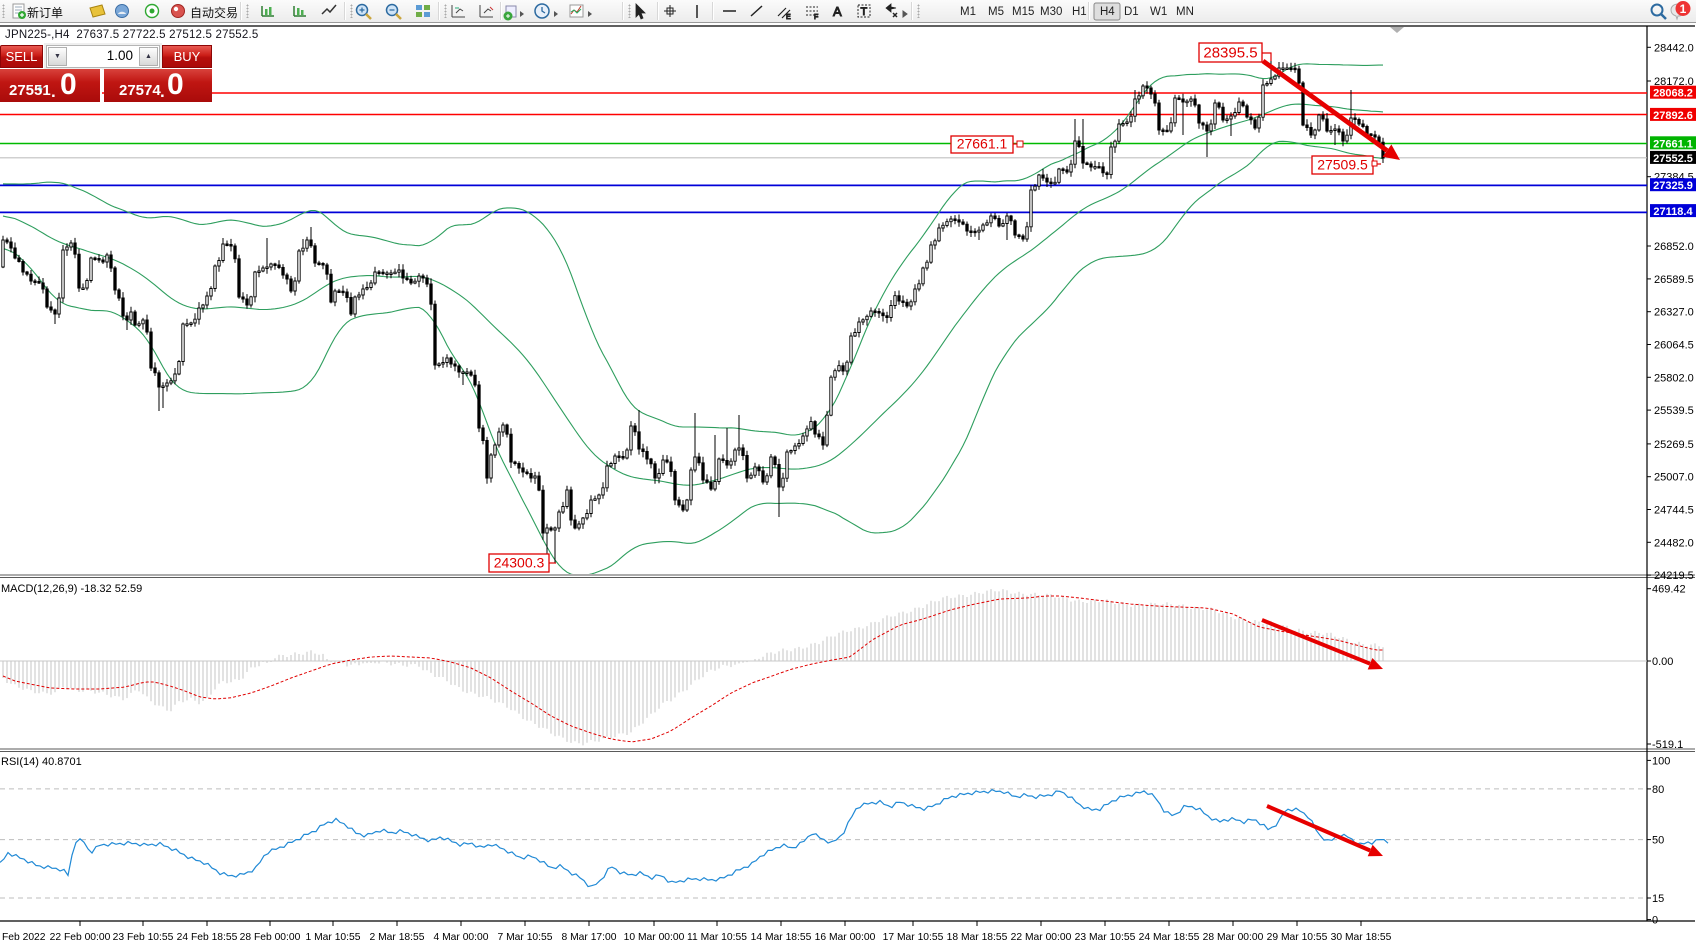 The height and width of the screenshot is (943, 1696). What do you see at coordinates (1169, 937) in the screenshot?
I see `svg-text: 24 Mar 18:55` at bounding box center [1169, 937].